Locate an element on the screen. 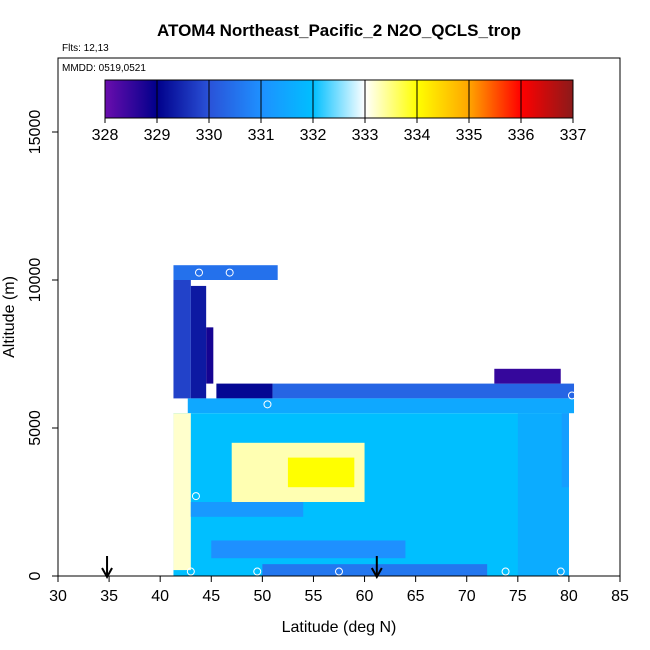 The height and width of the screenshot is (650, 650). x-tick-label: 30 is located at coordinates (58, 596).